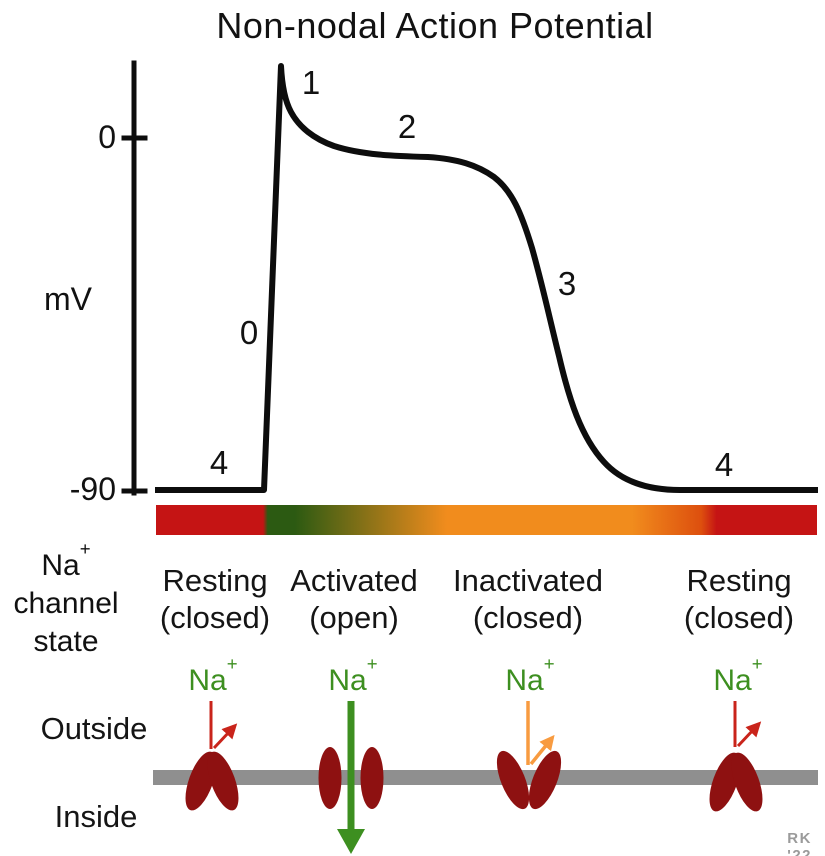 The width and height of the screenshot is (825, 856). I want to click on state-resting-1: Resting (closed), so click(215, 599).